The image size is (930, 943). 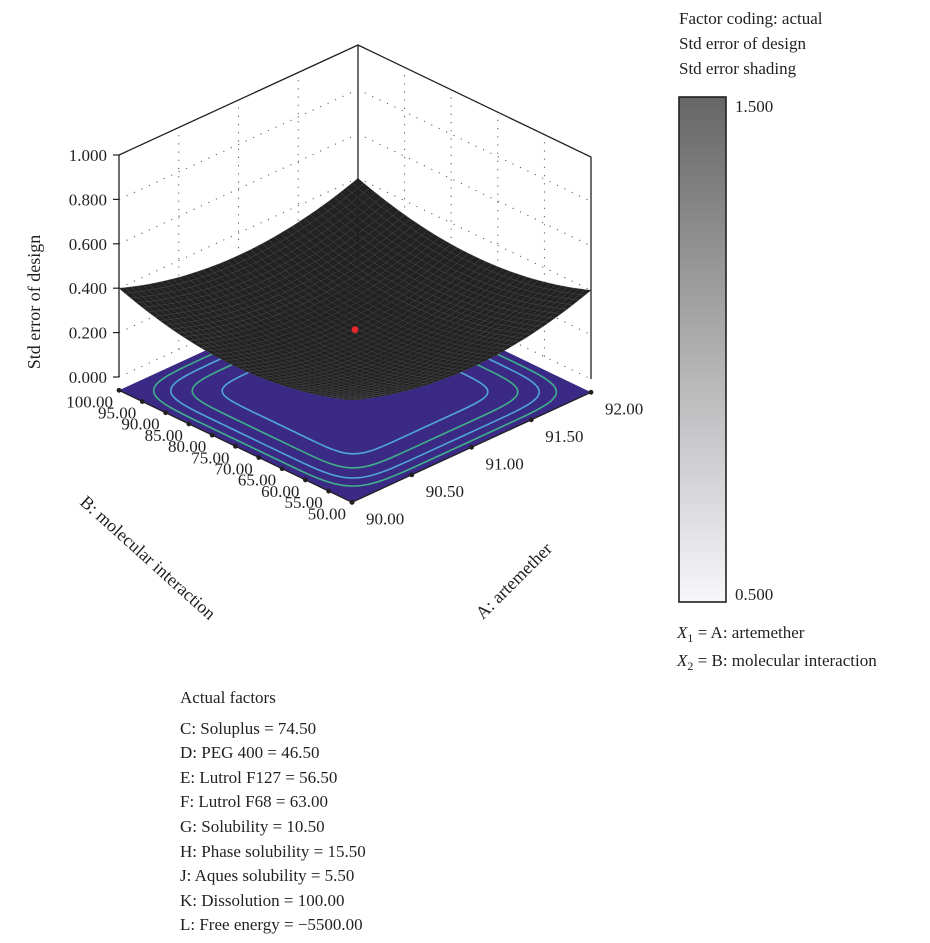 What do you see at coordinates (505, 463) in the screenshot?
I see `x-tick-label: 91.00` at bounding box center [505, 463].